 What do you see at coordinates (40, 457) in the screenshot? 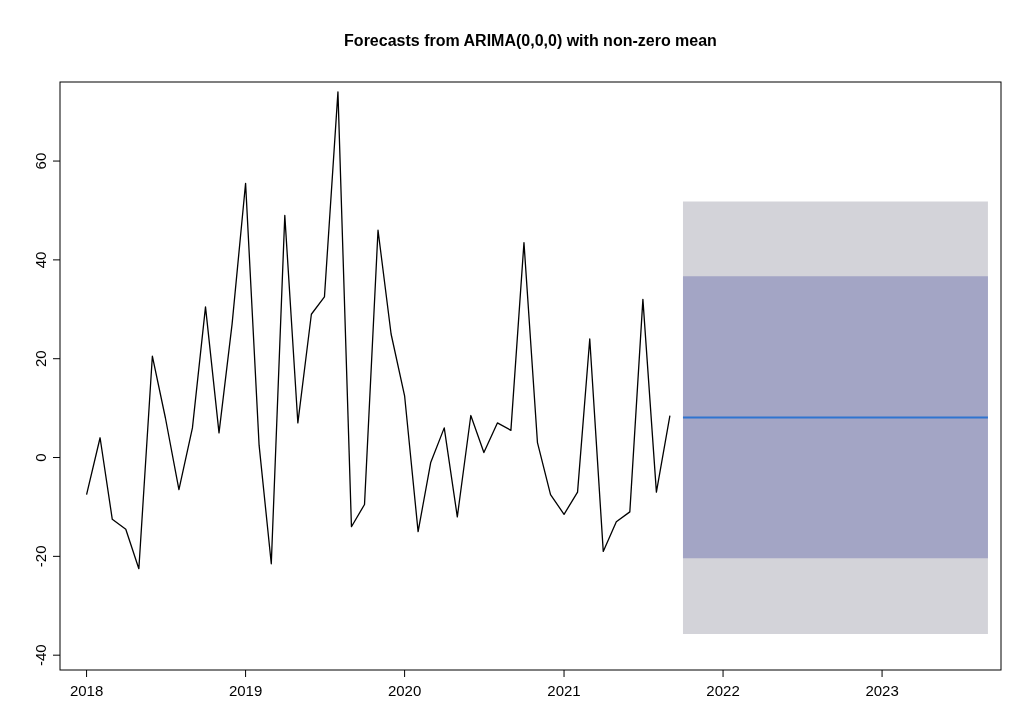
I see `y-tick-label: 0` at bounding box center [40, 457].